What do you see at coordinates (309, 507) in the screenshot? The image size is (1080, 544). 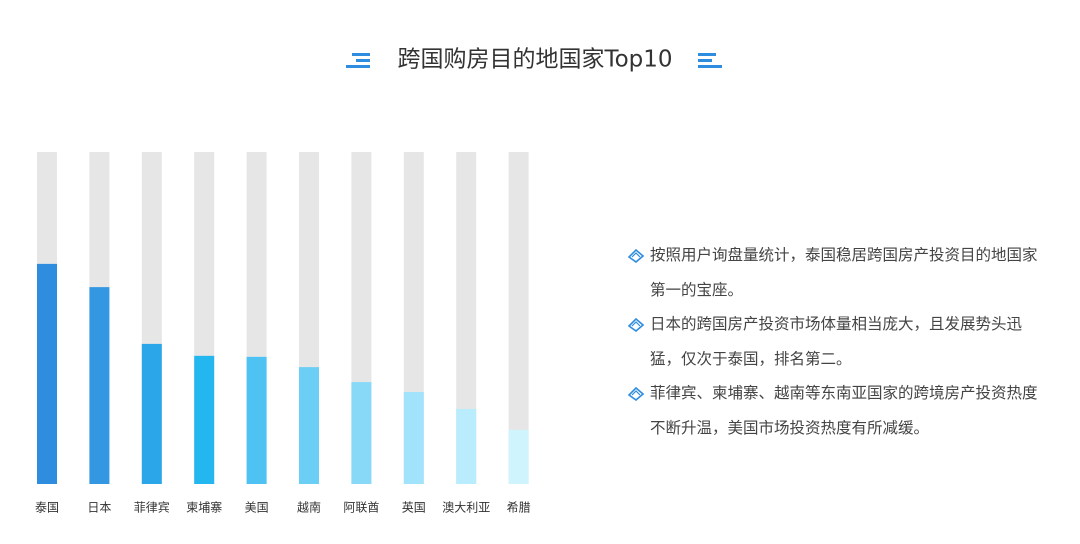 I see `x-tick-label: 越南` at bounding box center [309, 507].